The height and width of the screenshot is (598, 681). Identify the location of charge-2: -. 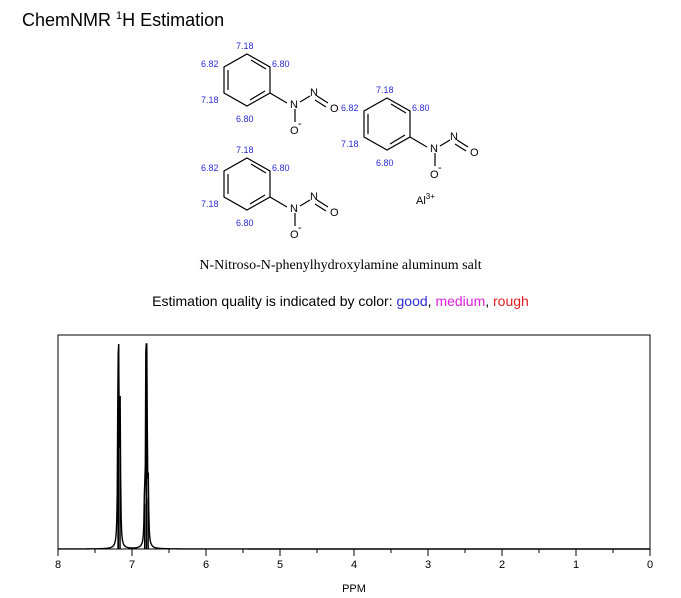
(440, 168).